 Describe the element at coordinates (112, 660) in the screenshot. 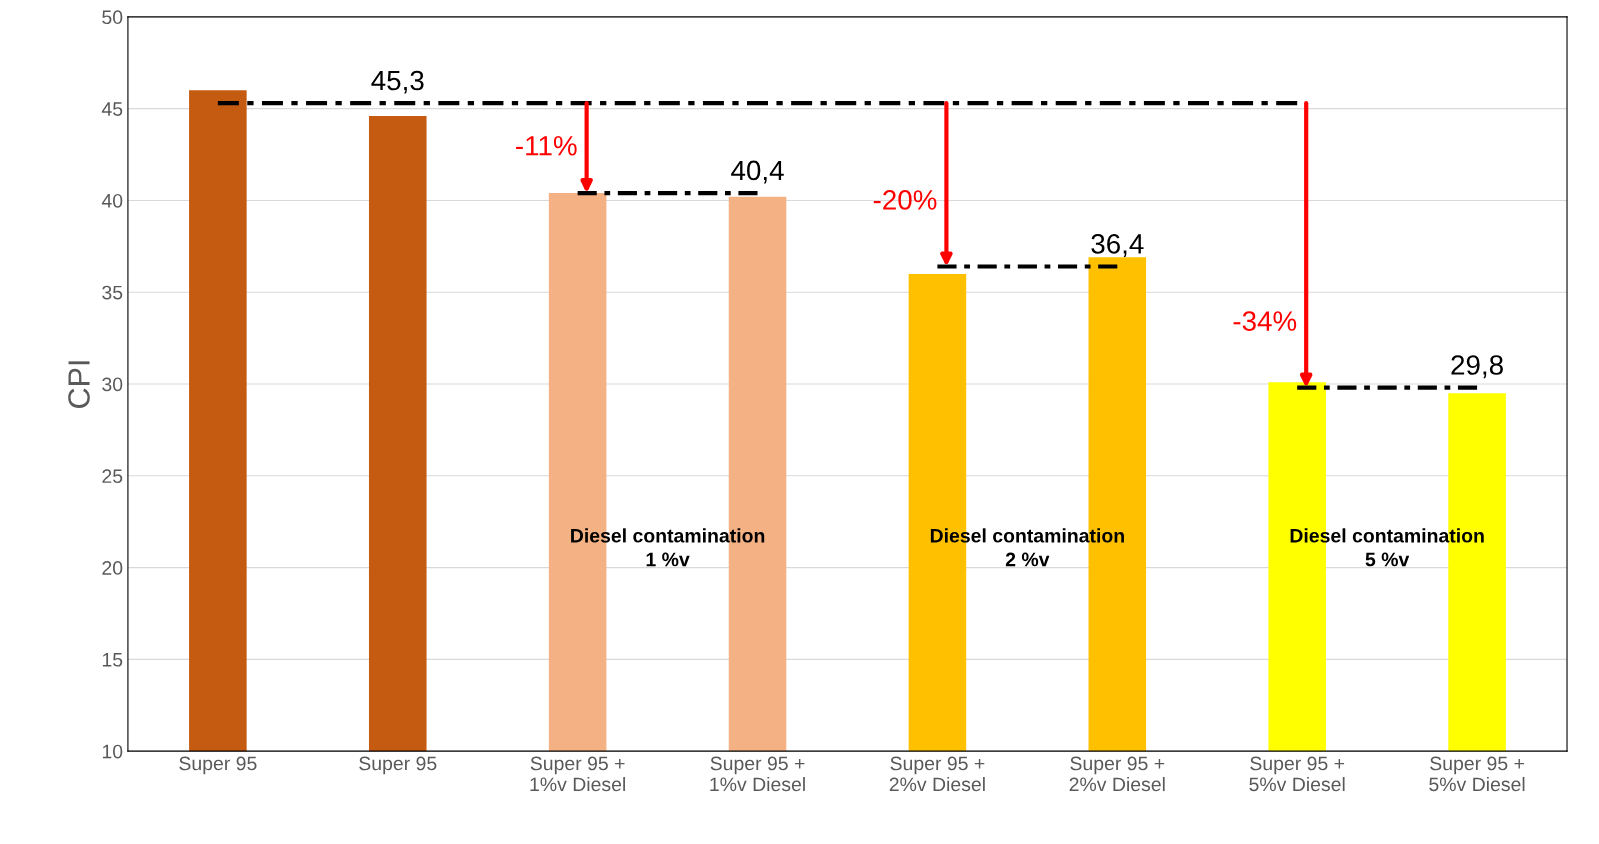

I see `y-tick-label: 15` at that location.